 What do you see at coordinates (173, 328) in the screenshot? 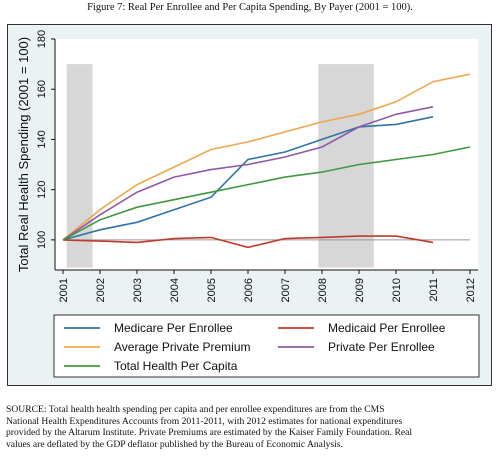
I see `legend-label: Medicare Per Enrollee` at bounding box center [173, 328].